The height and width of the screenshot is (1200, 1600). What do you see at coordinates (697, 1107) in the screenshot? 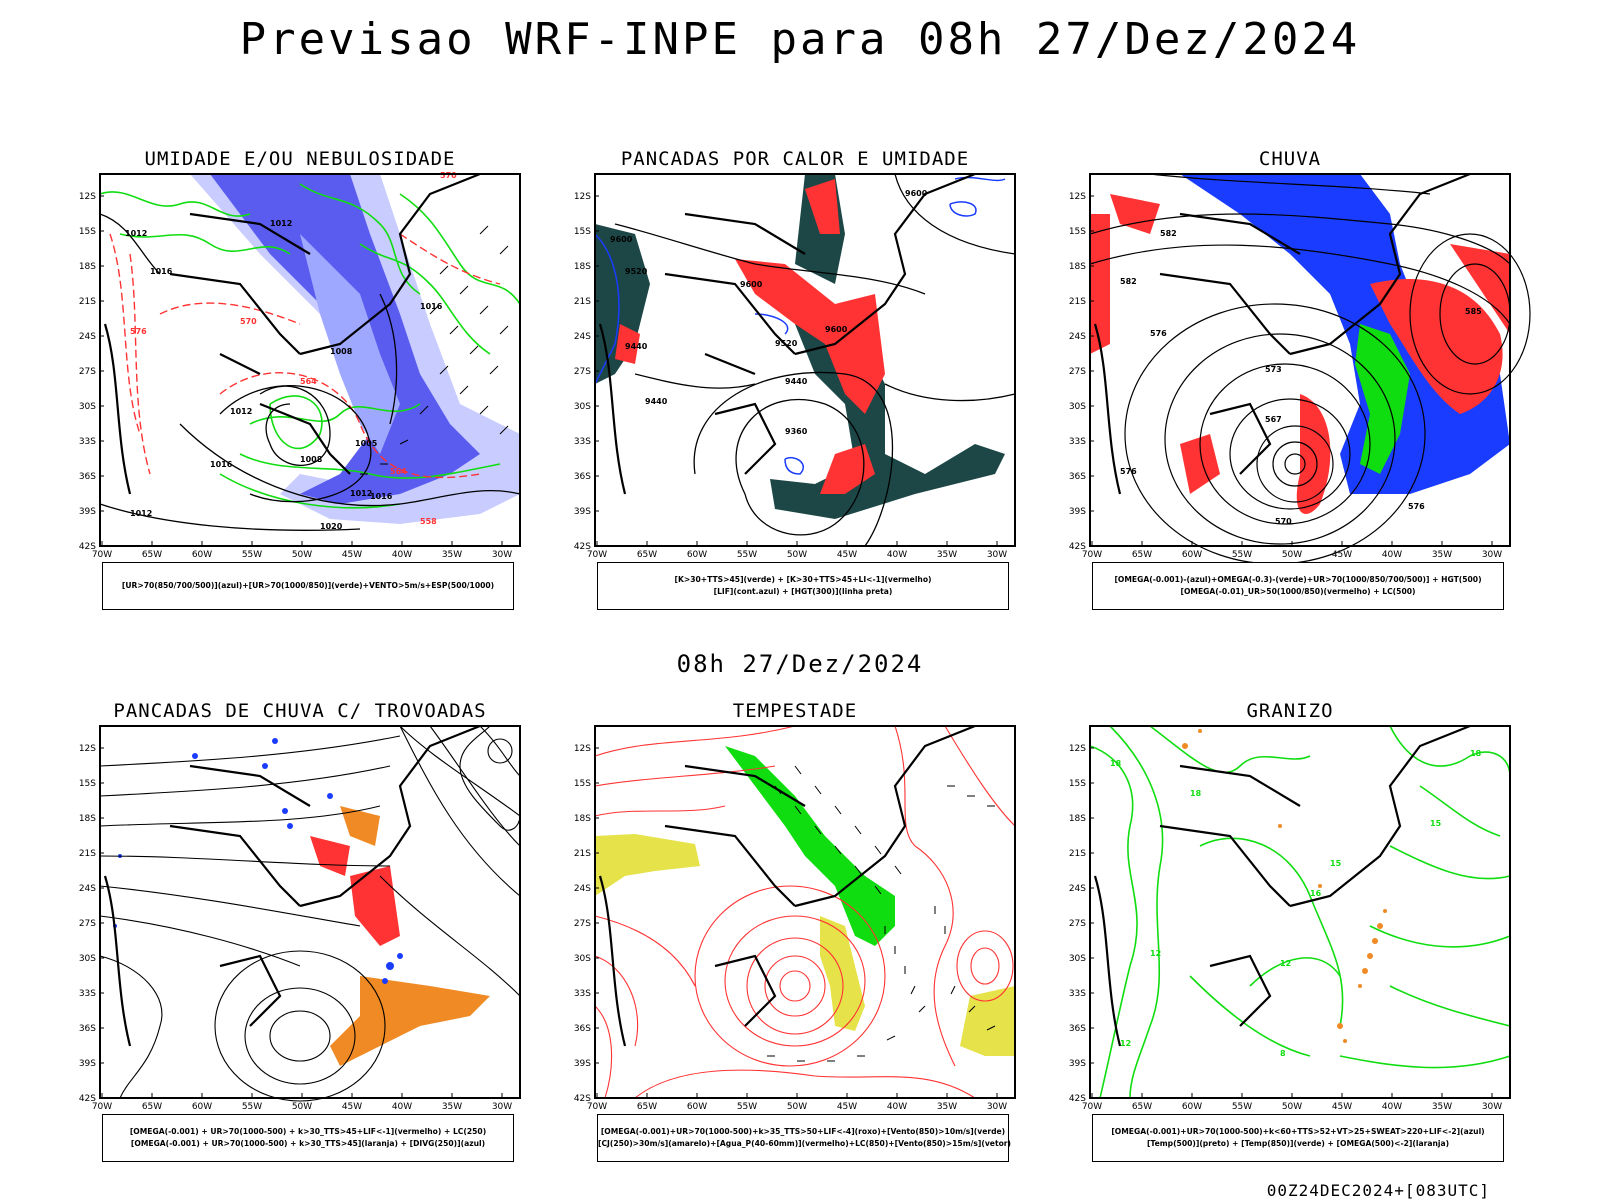
I see `lon-tick-label: 60W` at bounding box center [697, 1107].